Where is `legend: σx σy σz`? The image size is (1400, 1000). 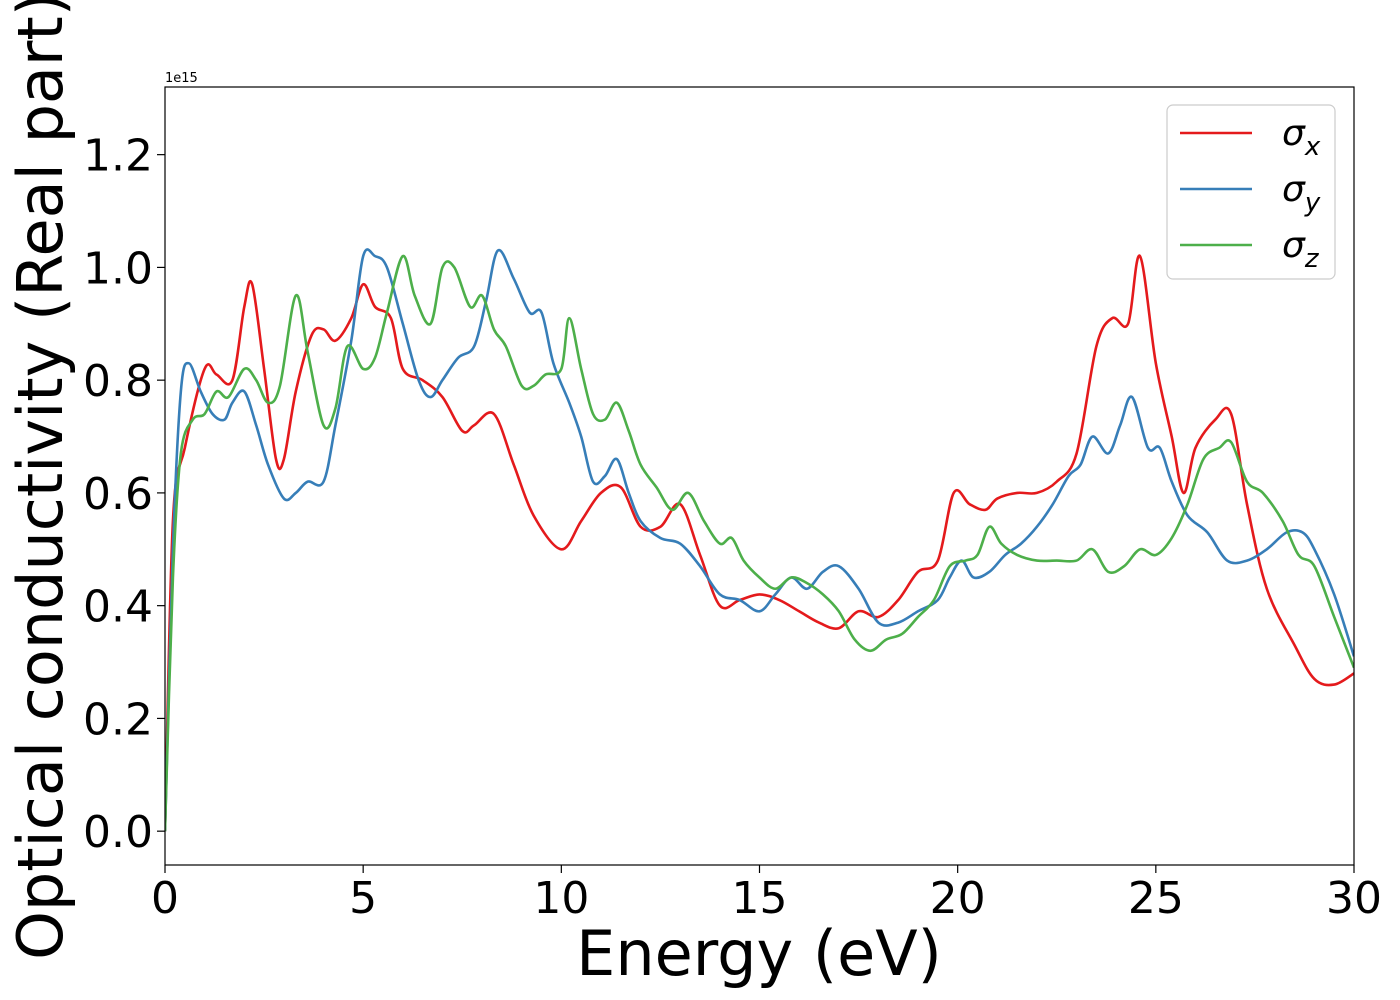 legend: σx σy σz is located at coordinates (1251, 192).